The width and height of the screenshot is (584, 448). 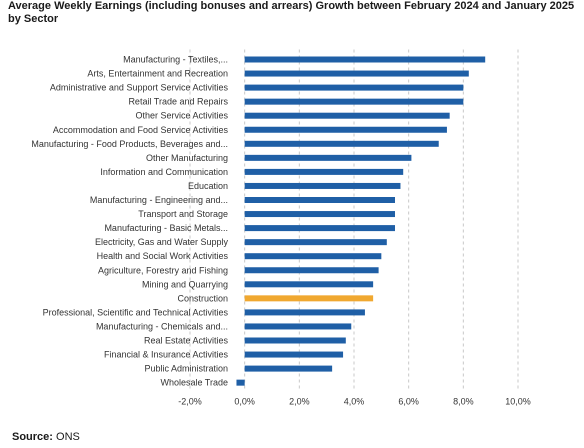 I want to click on category-label: Real Estate Activities, so click(x=186, y=341).